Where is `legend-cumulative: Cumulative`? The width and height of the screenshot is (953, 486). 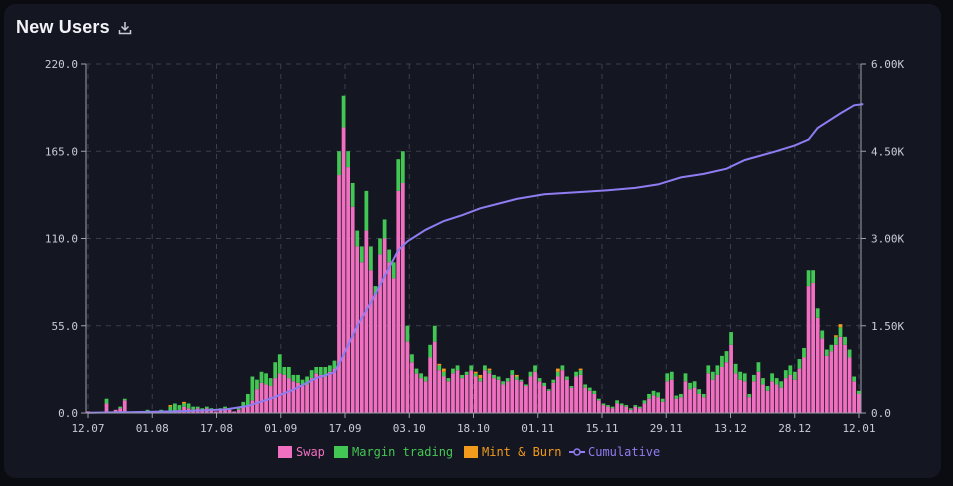
legend-cumulative: Cumulative is located at coordinates (614, 452).